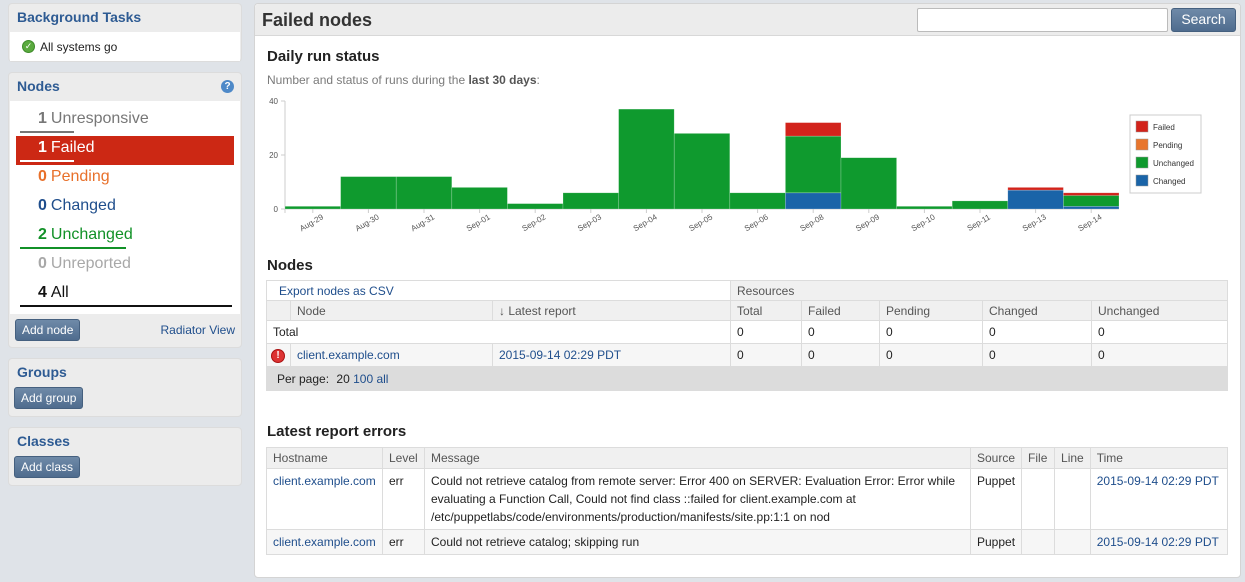 The width and height of the screenshot is (1245, 582). Describe the element at coordinates (125, 387) in the screenshot. I see `groups-panel: Groups Add group` at that location.